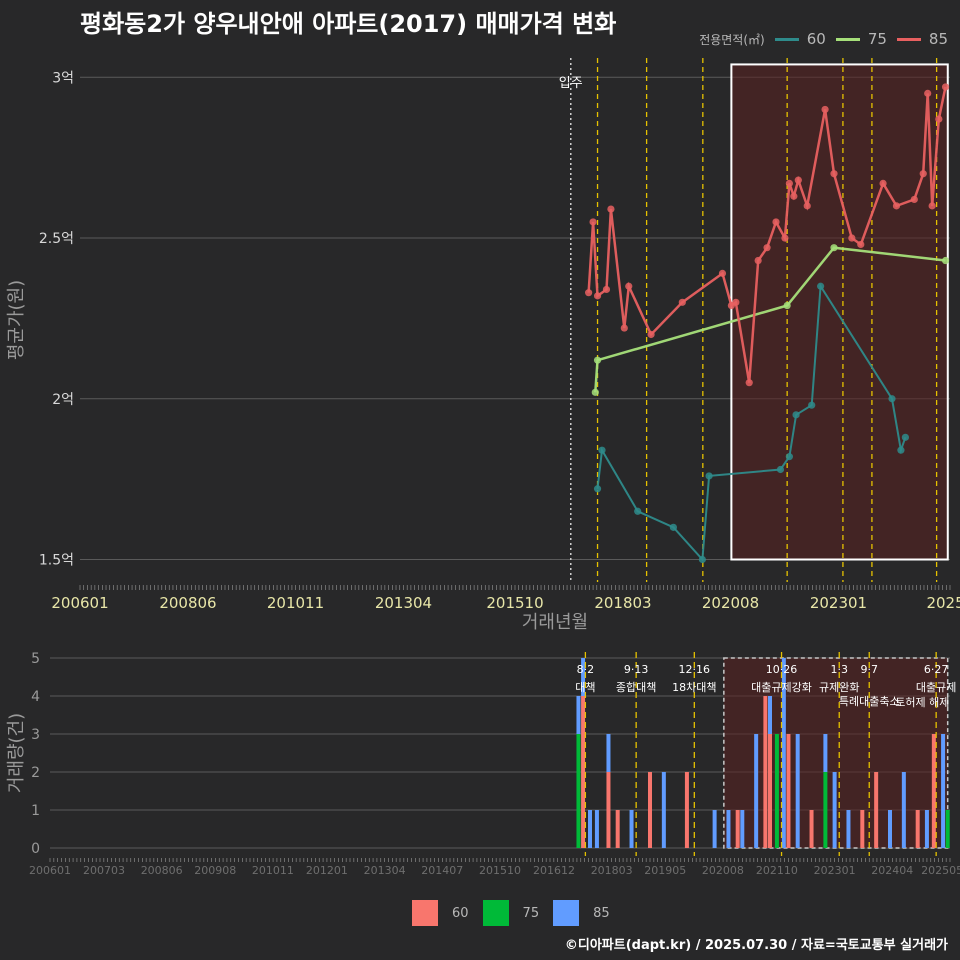 This screenshot has height=960, width=960. What do you see at coordinates (938, 39) in the screenshot?
I see `legend-label-85: 85` at bounding box center [938, 39].